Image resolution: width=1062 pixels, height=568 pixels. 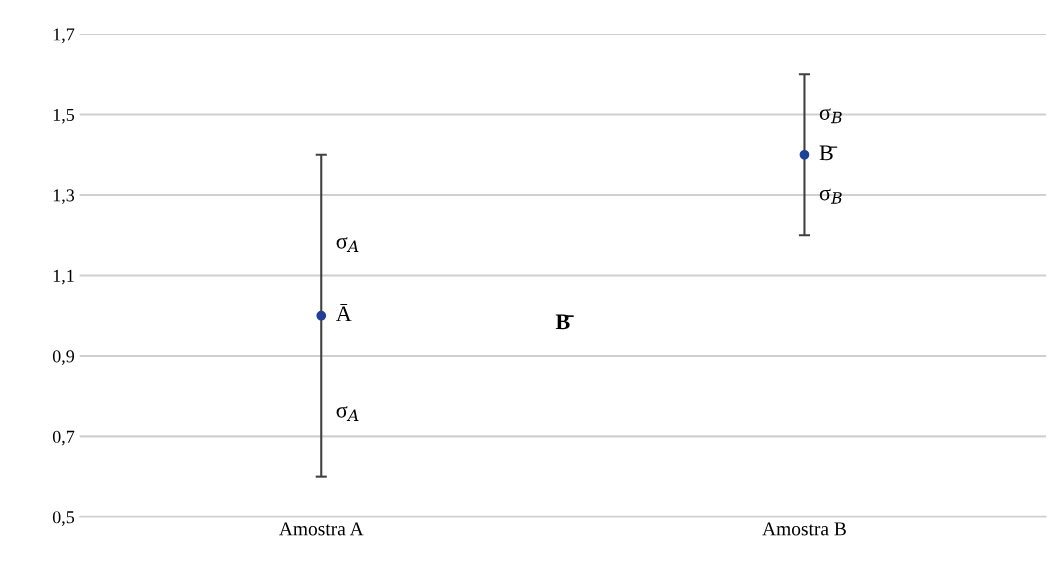 What do you see at coordinates (343, 312) in the screenshot?
I see `annotation: Ā` at bounding box center [343, 312].